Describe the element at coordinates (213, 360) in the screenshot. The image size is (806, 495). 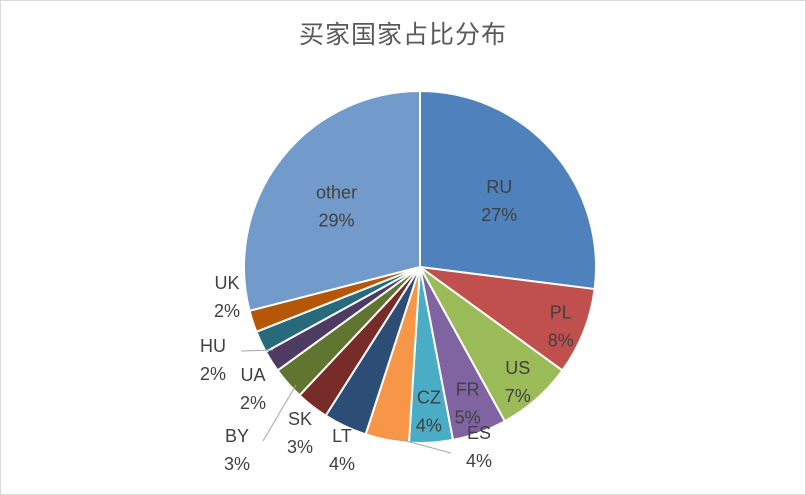
I see `data-label-hu: HU 2%` at that location.